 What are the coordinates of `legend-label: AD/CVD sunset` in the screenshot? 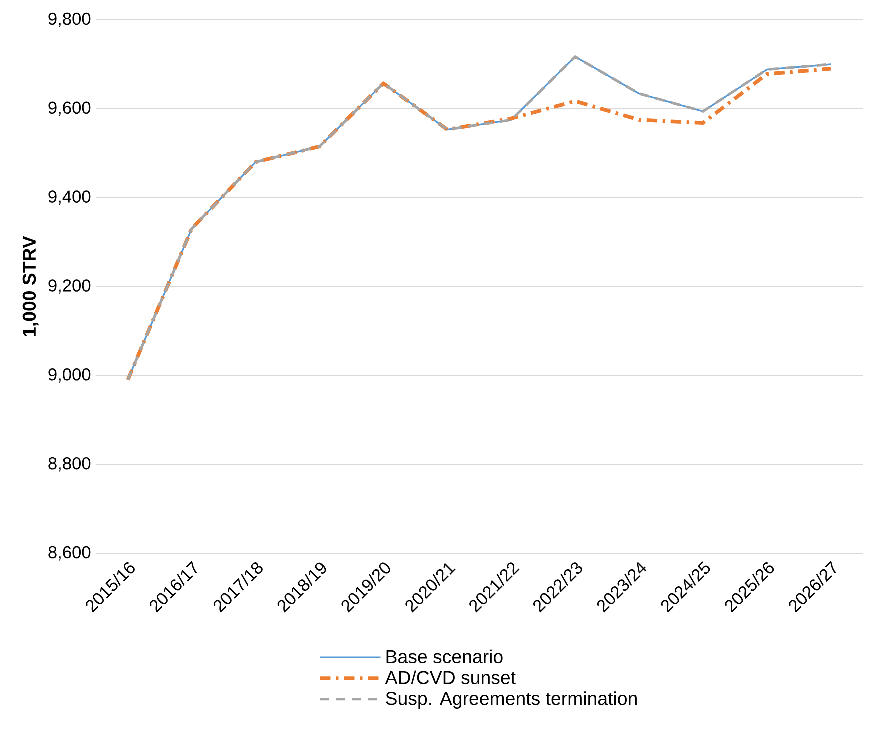 It's located at (450, 677).